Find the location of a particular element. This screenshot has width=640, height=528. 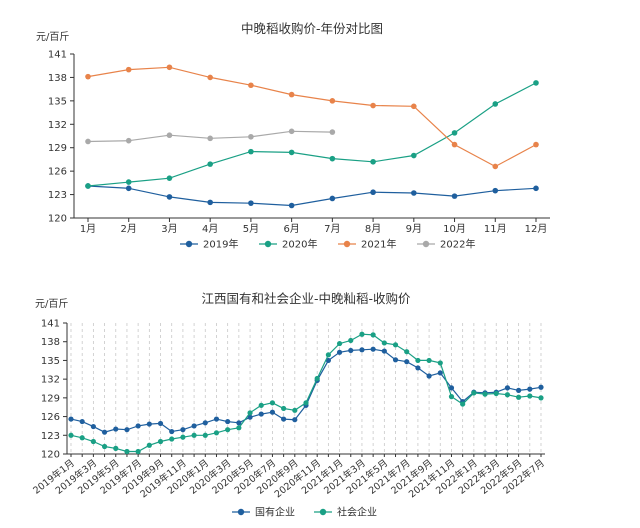

x-tick-label: 10月 is located at coordinates (454, 229).